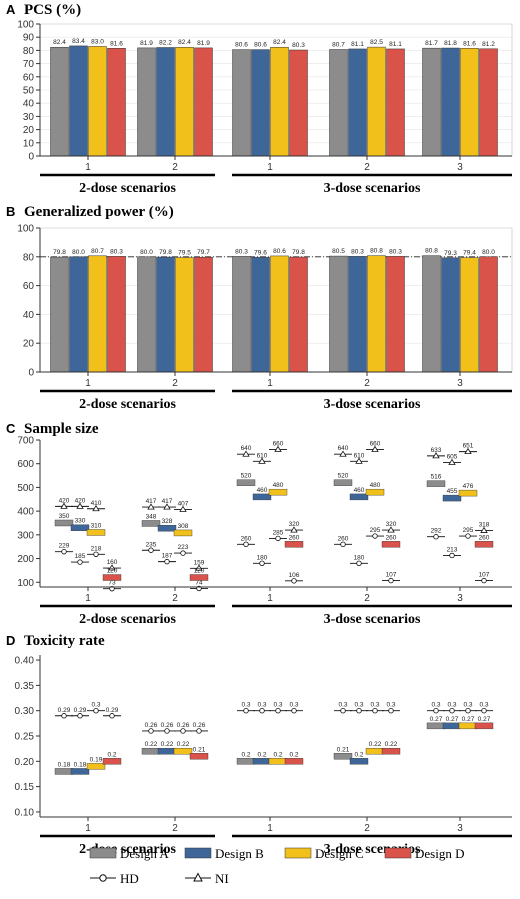 Image resolution: width=520 pixels, height=899 pixels. Describe the element at coordinates (468, 446) in the screenshot. I see `ni-value-label: 651` at that location.